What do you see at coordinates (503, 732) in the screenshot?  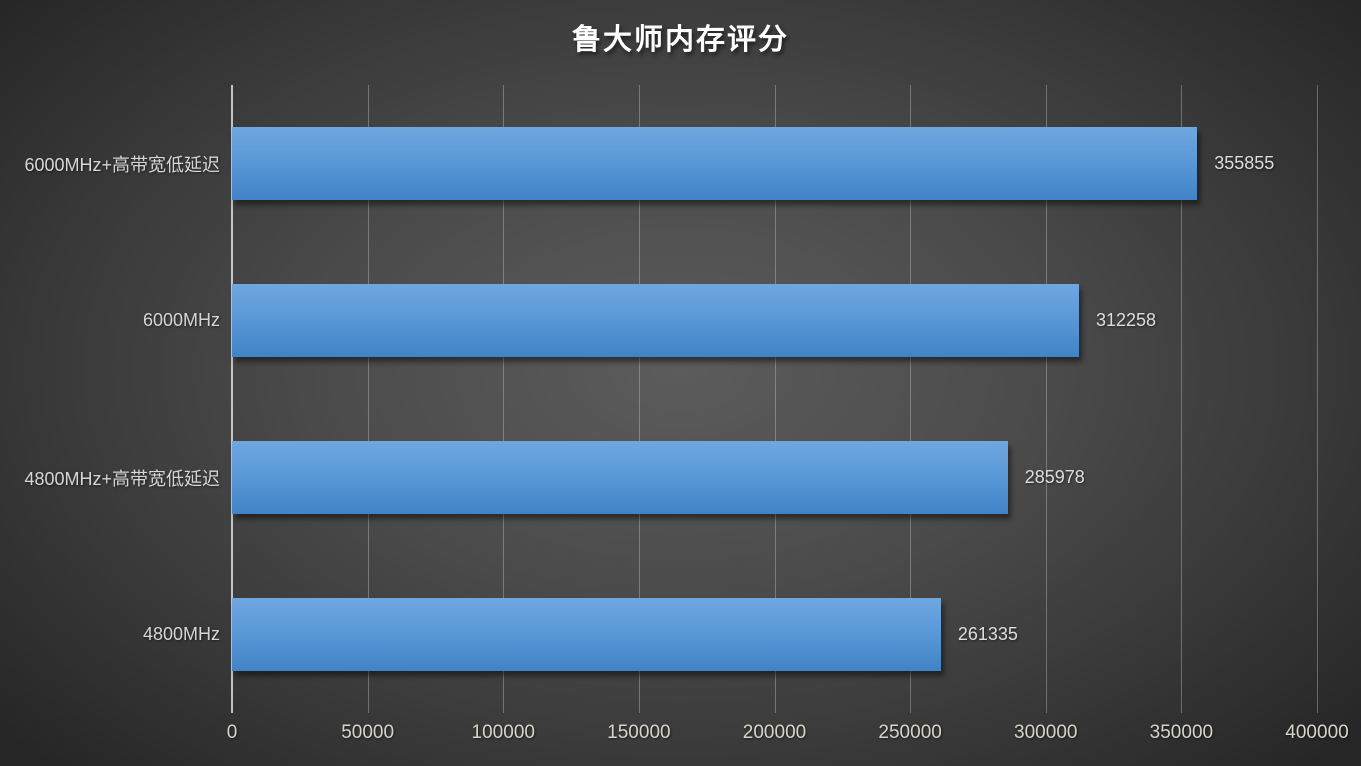 I see `x-tick-label: 100000` at bounding box center [503, 732].